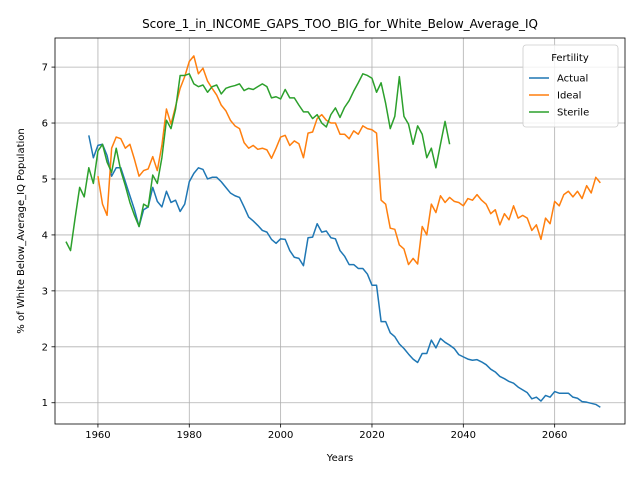 This screenshot has height=480, width=640. I want to click on legend-box, so click(570, 86).